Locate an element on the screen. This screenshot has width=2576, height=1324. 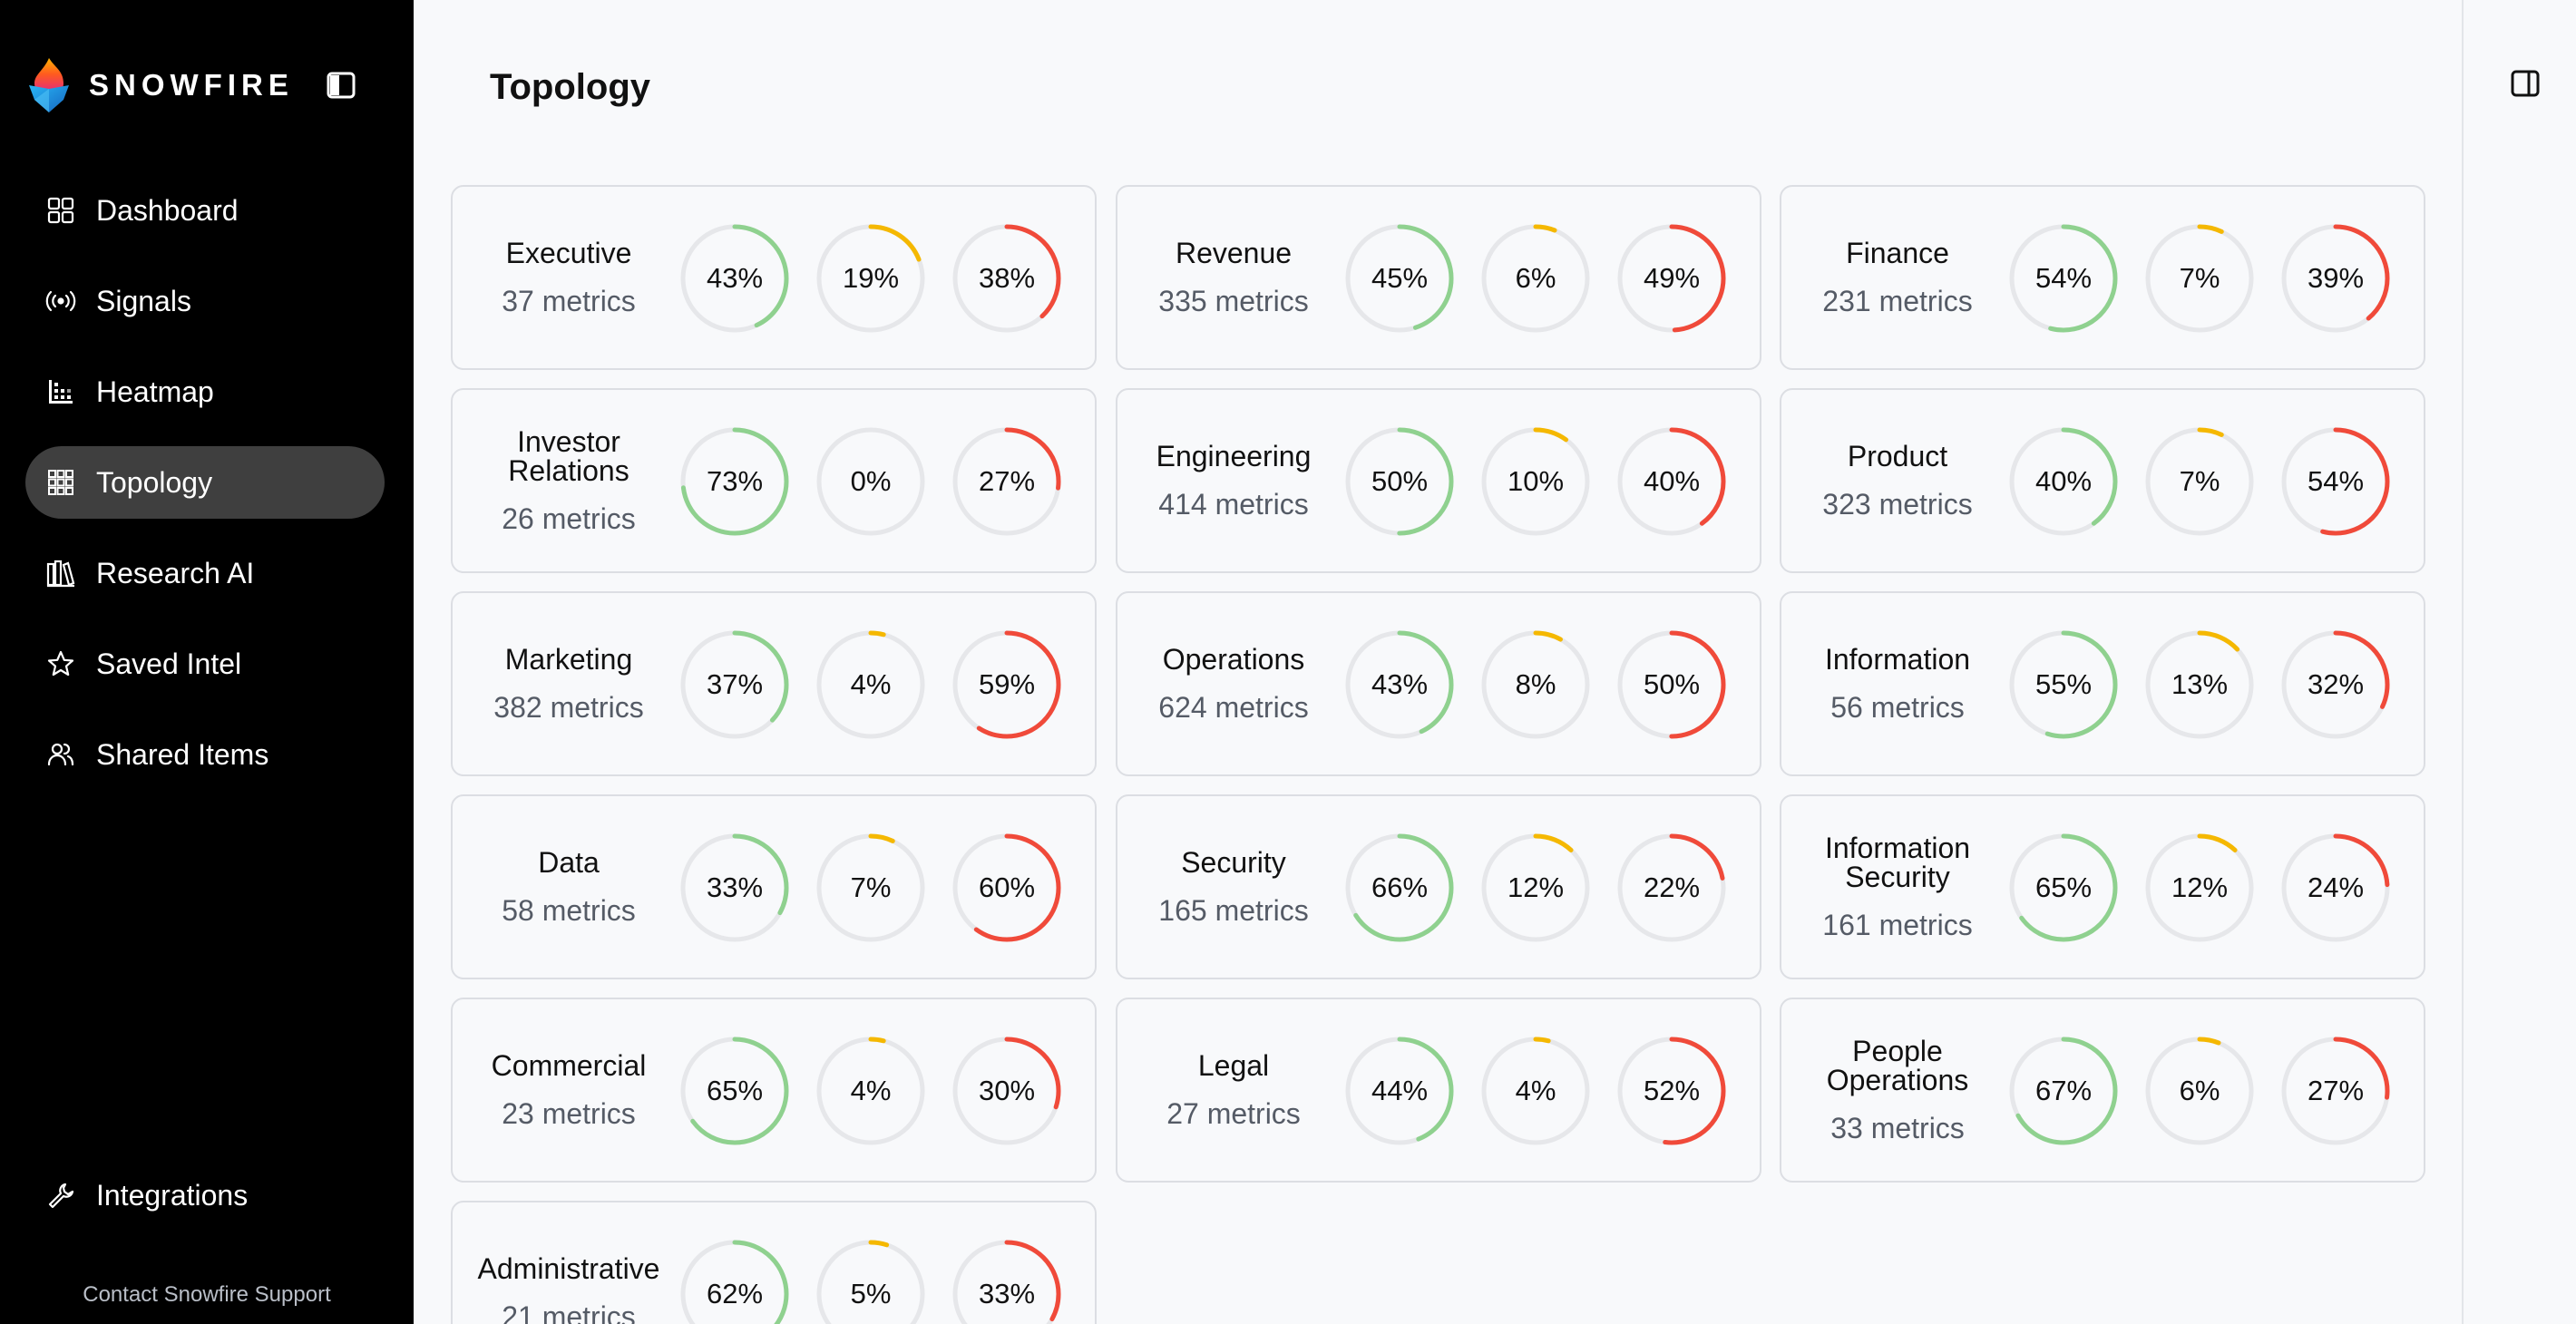
nav-item-heatmap: Heatmap is located at coordinates (205, 392).